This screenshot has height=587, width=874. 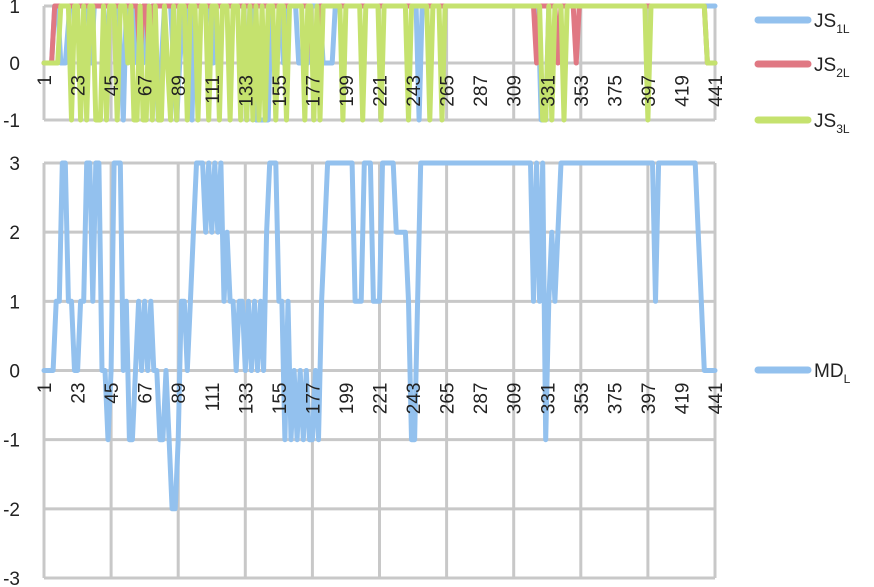 What do you see at coordinates (847, 379) in the screenshot?
I see `legend-label-subscript: L` at bounding box center [847, 379].